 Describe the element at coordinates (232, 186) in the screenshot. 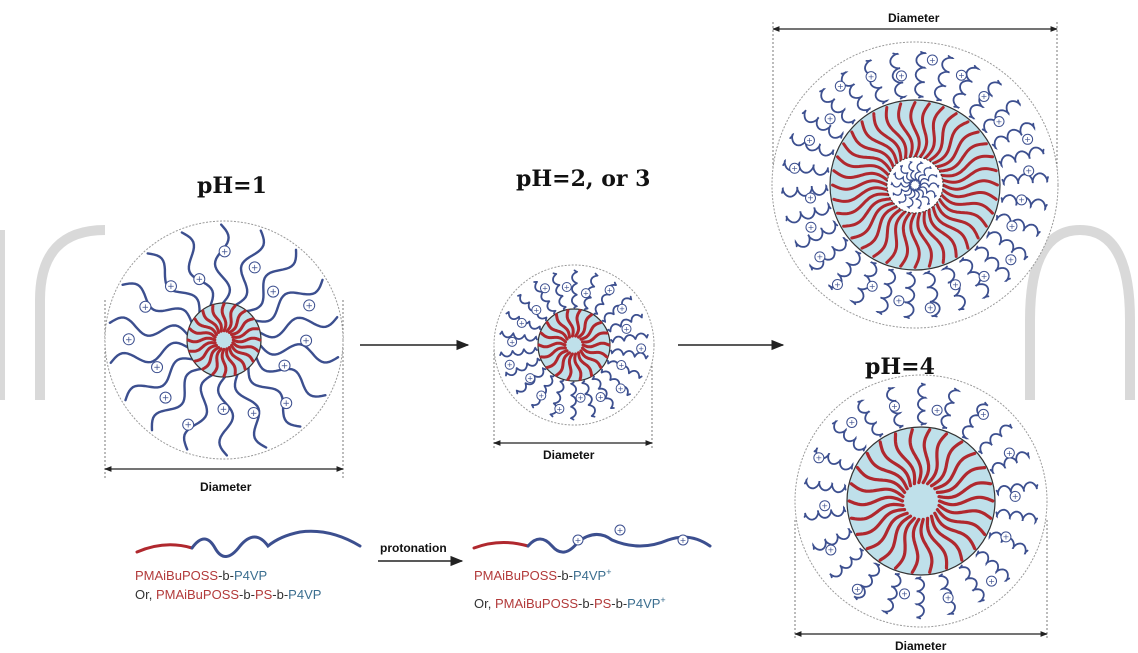

I see `label-ph1: pH=1` at that location.